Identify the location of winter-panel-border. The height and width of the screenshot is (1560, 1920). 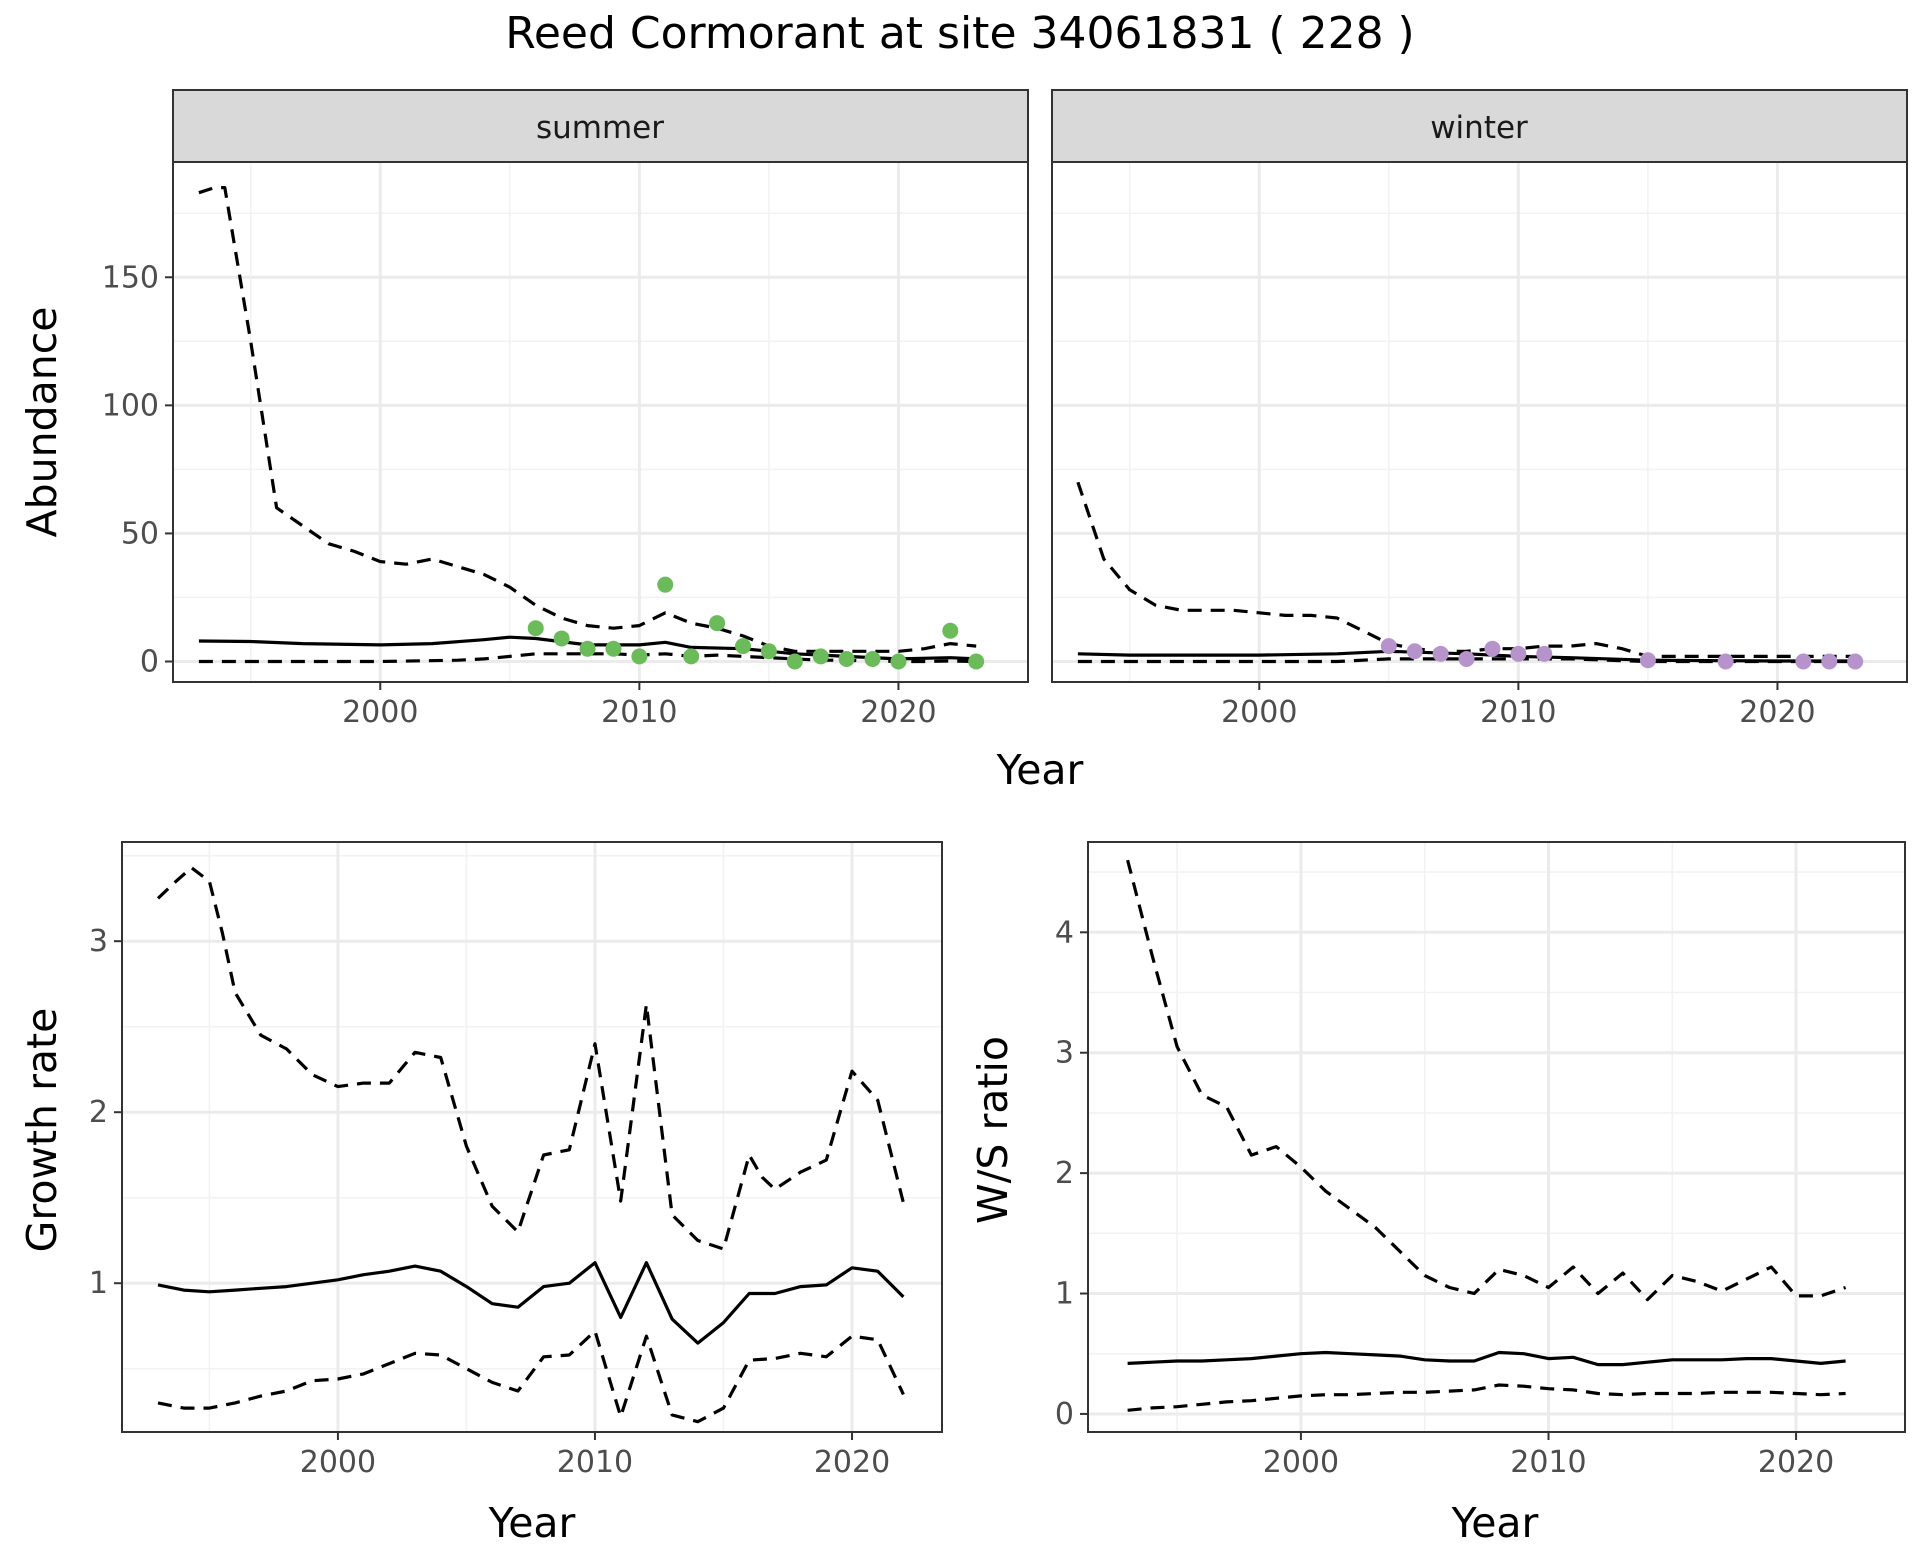
(1479, 422).